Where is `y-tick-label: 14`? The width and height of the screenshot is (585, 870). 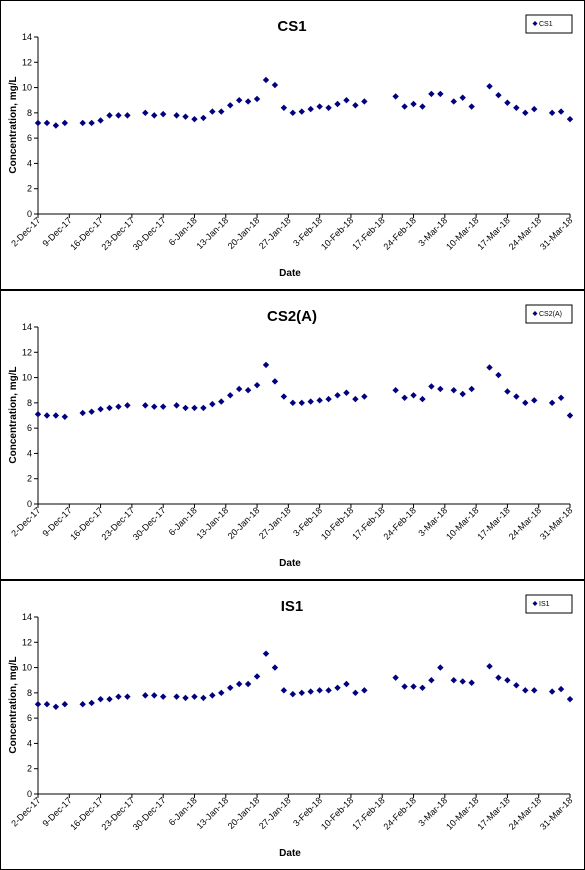
y-tick-label: 14 is located at coordinates (27, 37).